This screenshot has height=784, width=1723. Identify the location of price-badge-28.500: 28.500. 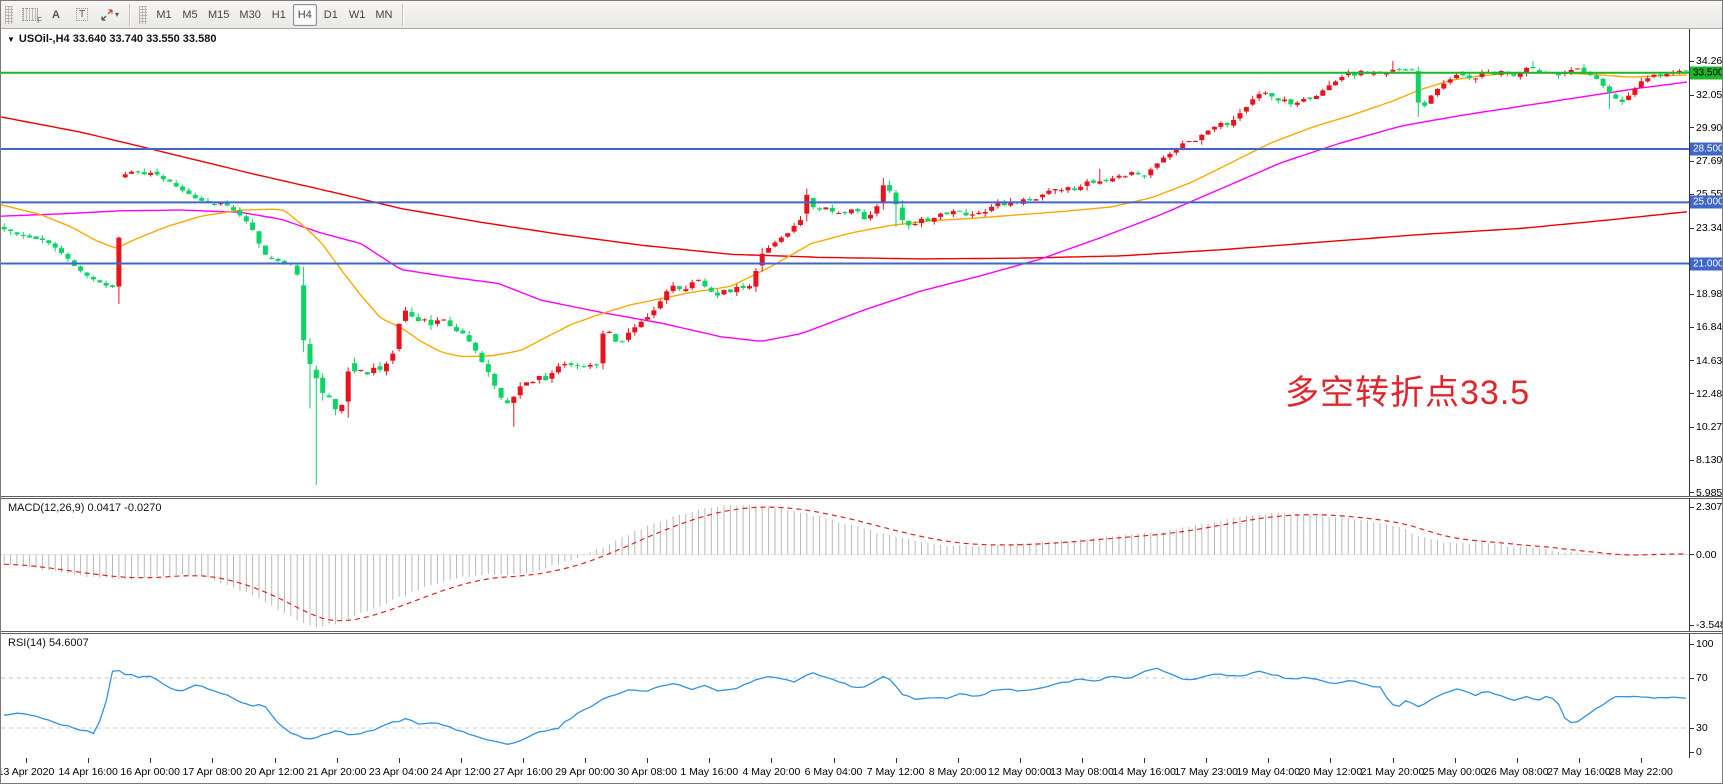
(1706, 149).